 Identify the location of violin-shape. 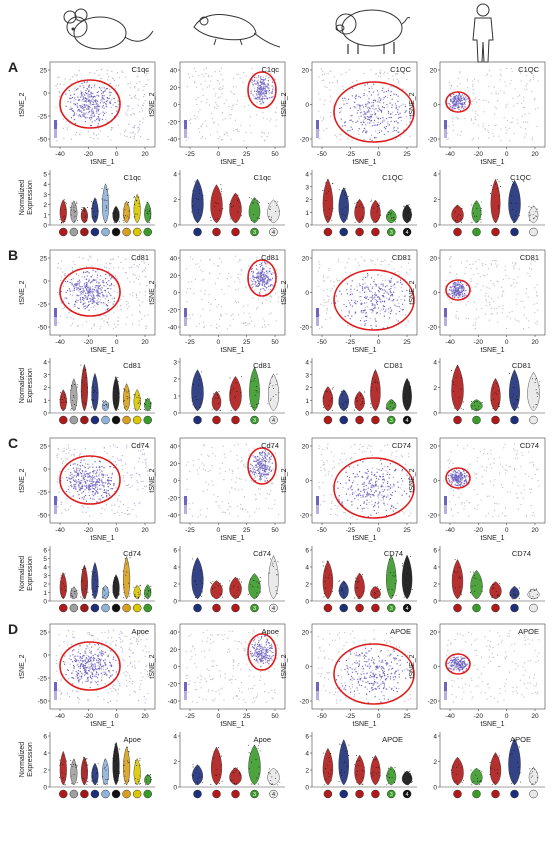
(105, 203).